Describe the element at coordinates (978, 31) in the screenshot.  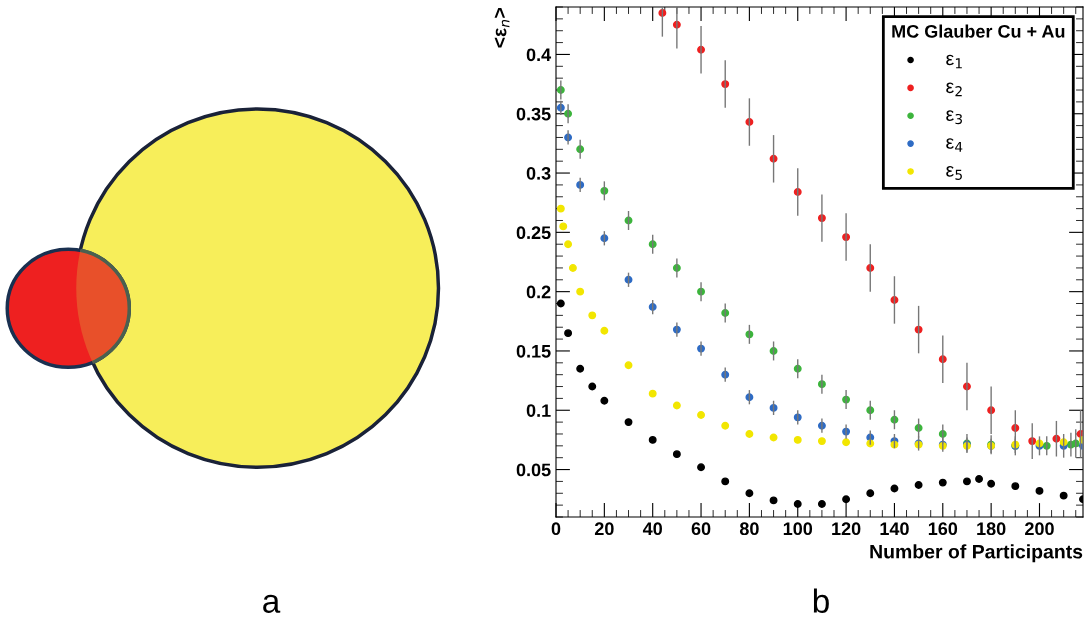
I see `legend-title: MC Glauber Cu + Au` at that location.